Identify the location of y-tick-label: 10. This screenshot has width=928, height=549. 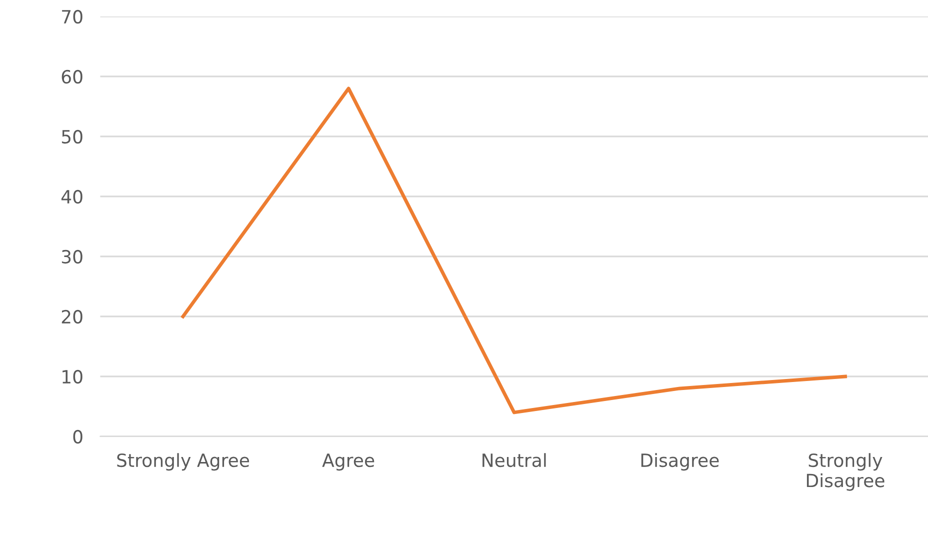
(72, 377).